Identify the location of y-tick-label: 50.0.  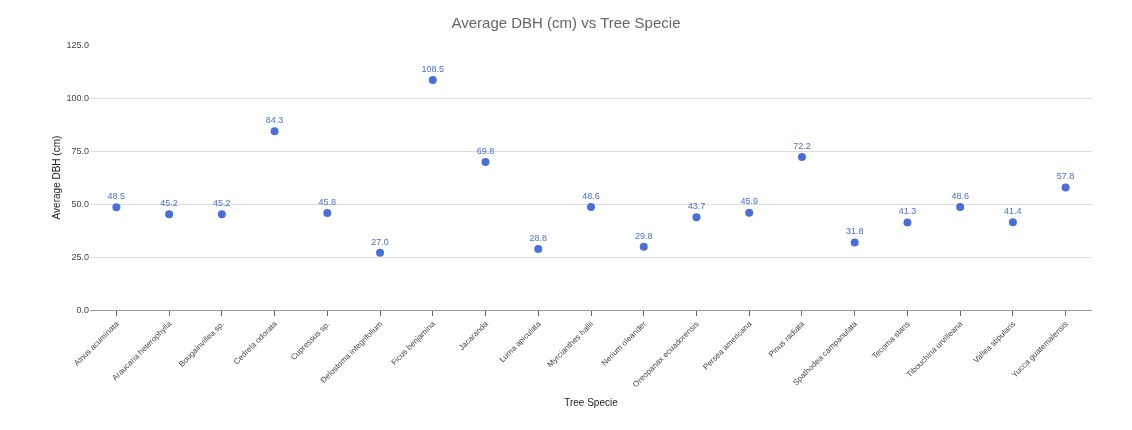
(80, 204).